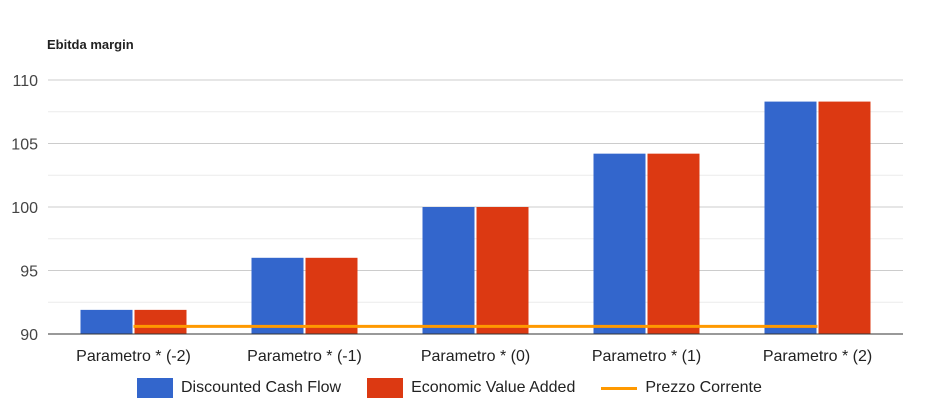 This screenshot has width=935, height=402. What do you see at coordinates (619, 388) in the screenshot?
I see `legend-swatch-prezzo` at bounding box center [619, 388].